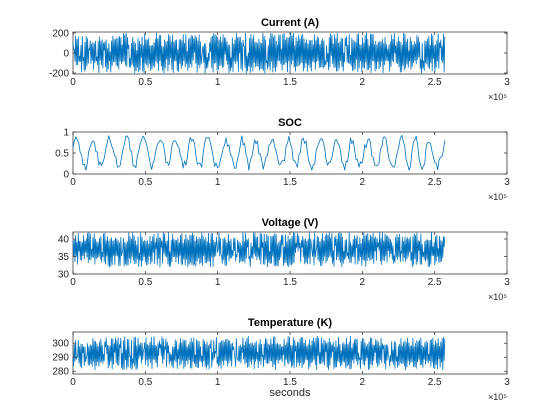 The width and height of the screenshot is (560, 420). What do you see at coordinates (64, 275) in the screenshot?
I see `y-tick-label: 30` at bounding box center [64, 275].